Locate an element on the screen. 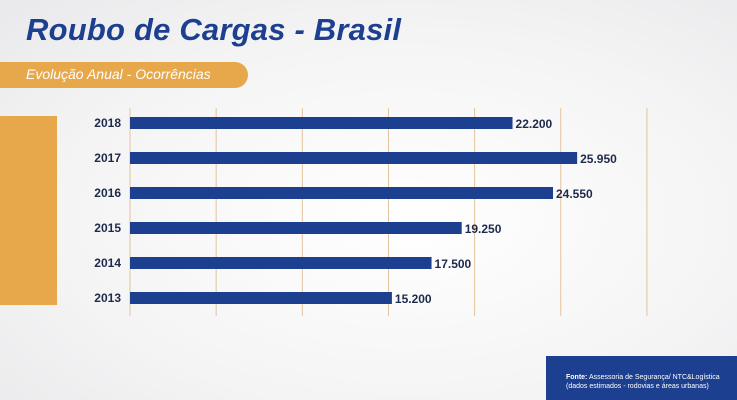  value-label-2016: 24.550 is located at coordinates (574, 194).